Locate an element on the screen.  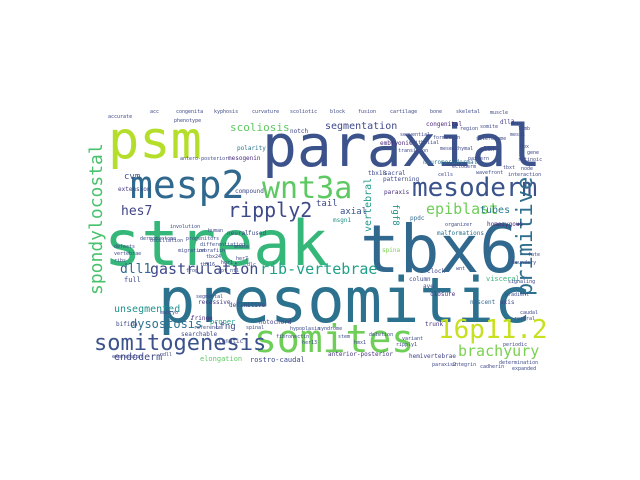
word-transition: transition is located at coordinates (413, 151).